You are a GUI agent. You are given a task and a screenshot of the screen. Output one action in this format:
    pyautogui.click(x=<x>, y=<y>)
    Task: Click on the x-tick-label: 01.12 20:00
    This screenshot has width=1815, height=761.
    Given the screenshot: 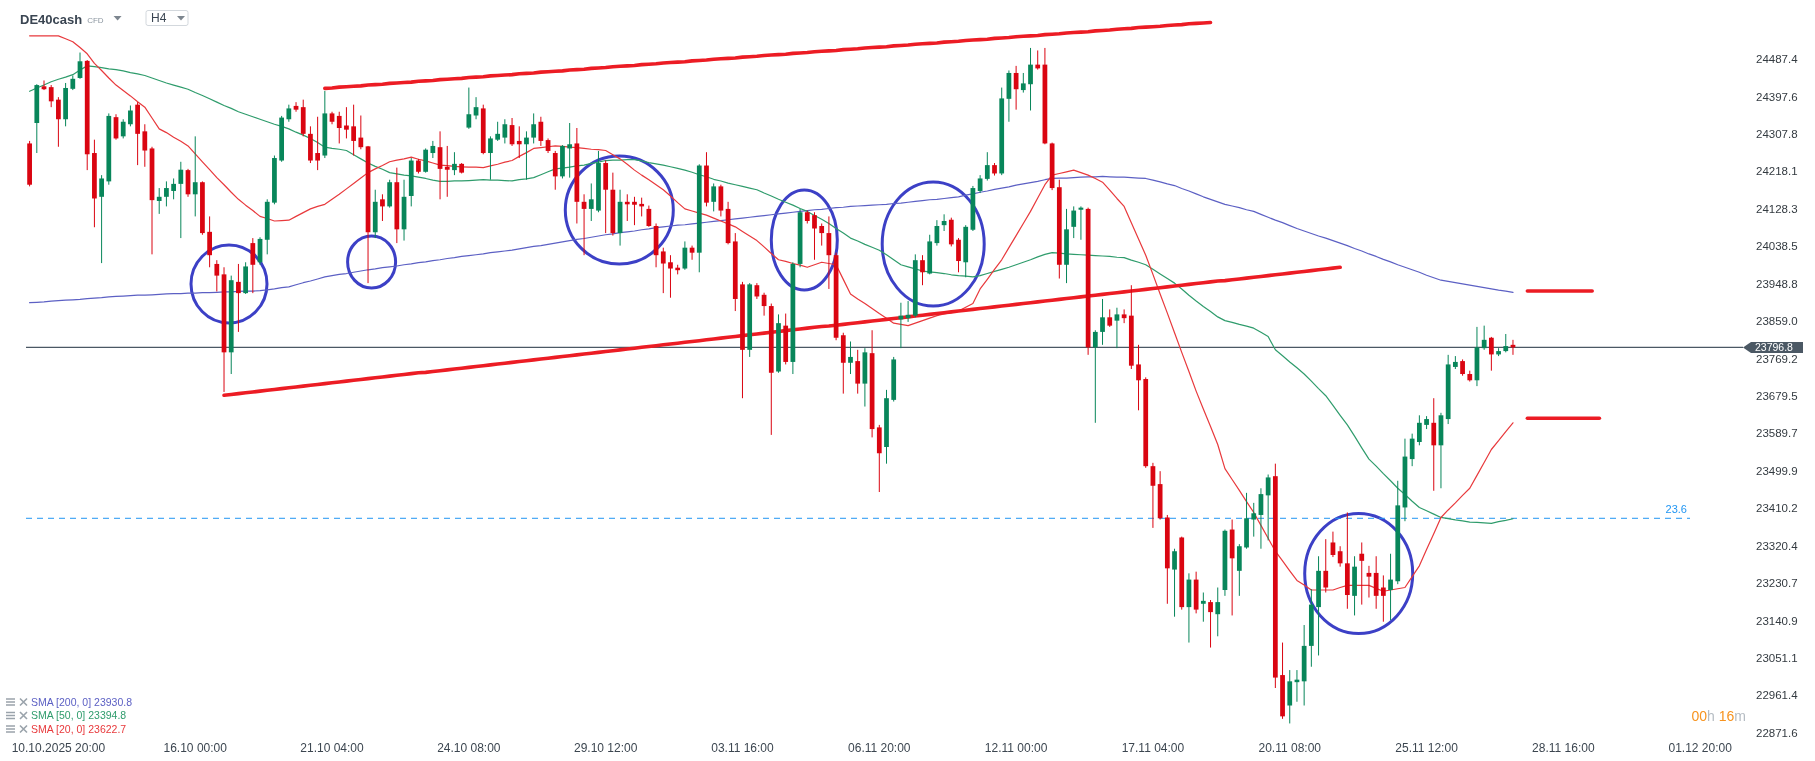 What is the action you would take?
    pyautogui.click(x=1700, y=748)
    